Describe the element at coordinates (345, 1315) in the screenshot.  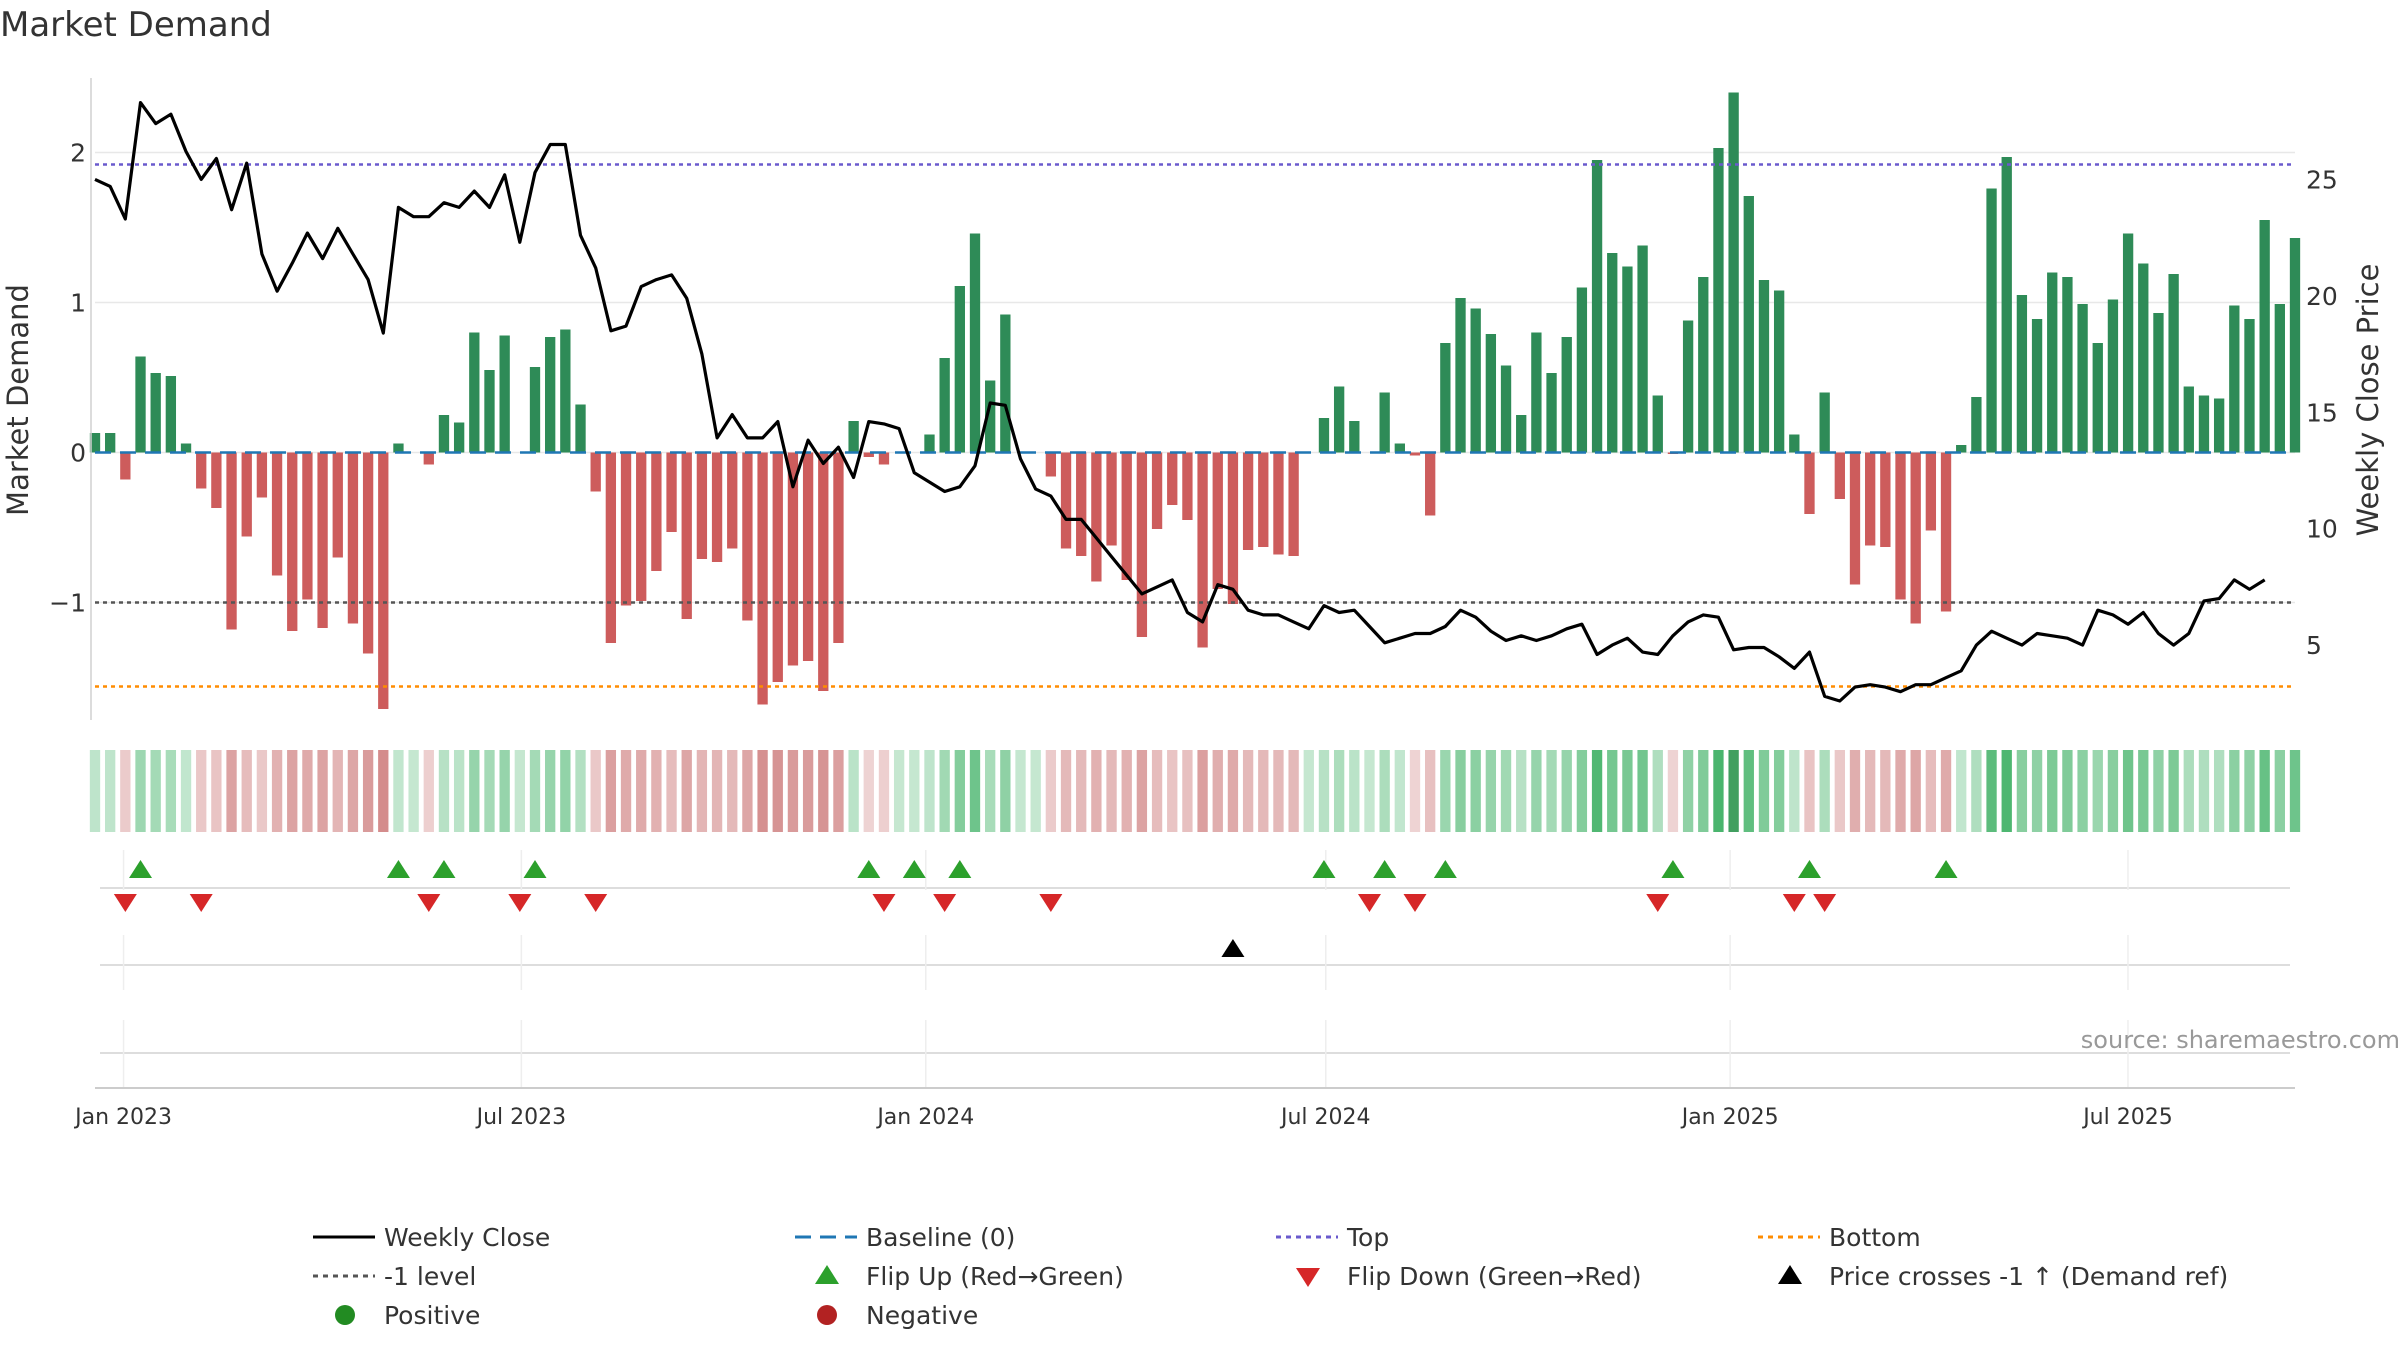
I see `legend-swatch-circle` at that location.